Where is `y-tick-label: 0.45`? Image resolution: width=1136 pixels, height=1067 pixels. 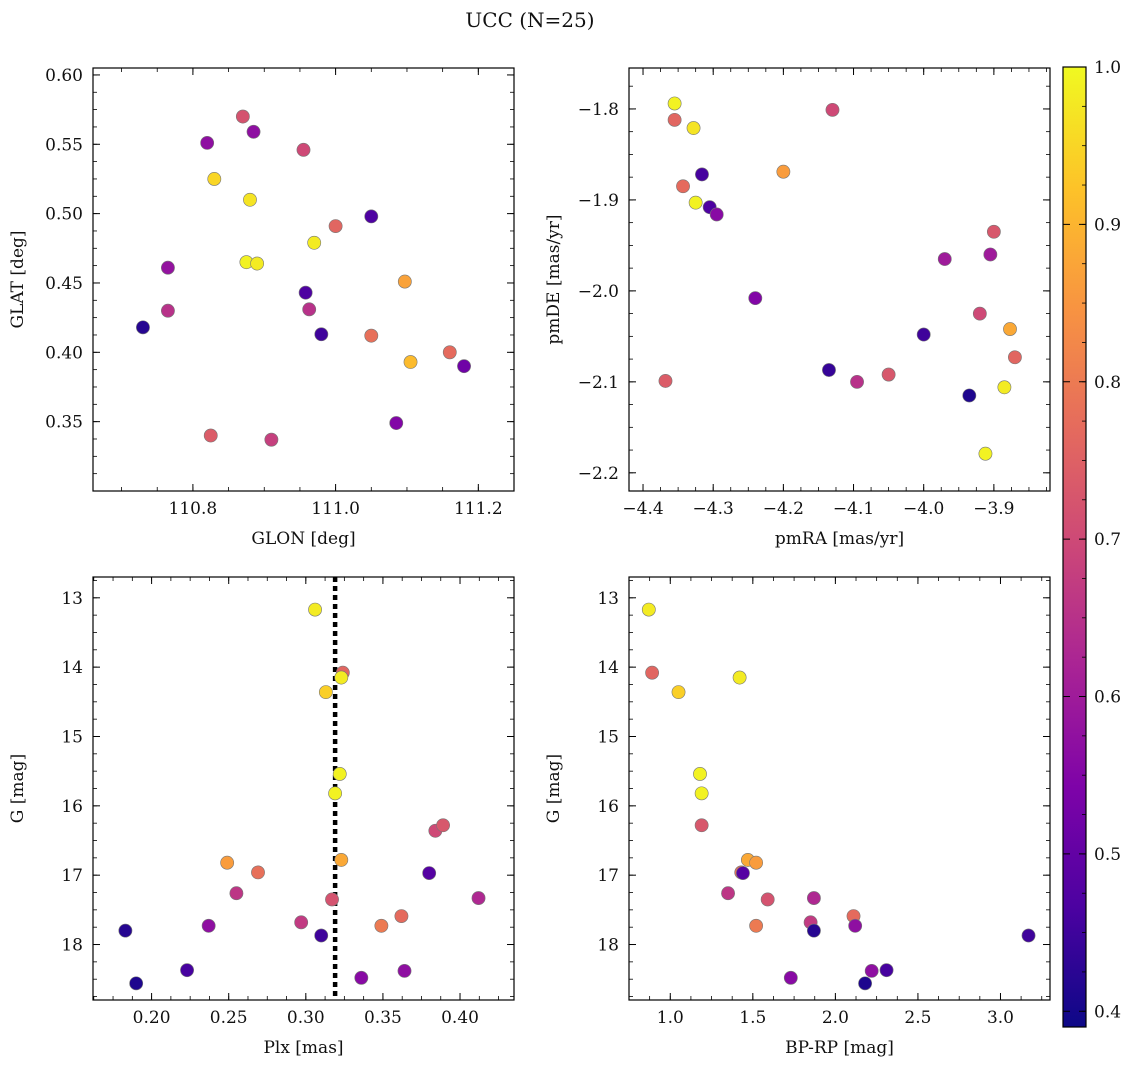 y-tick-label: 0.45 is located at coordinates (64, 284).